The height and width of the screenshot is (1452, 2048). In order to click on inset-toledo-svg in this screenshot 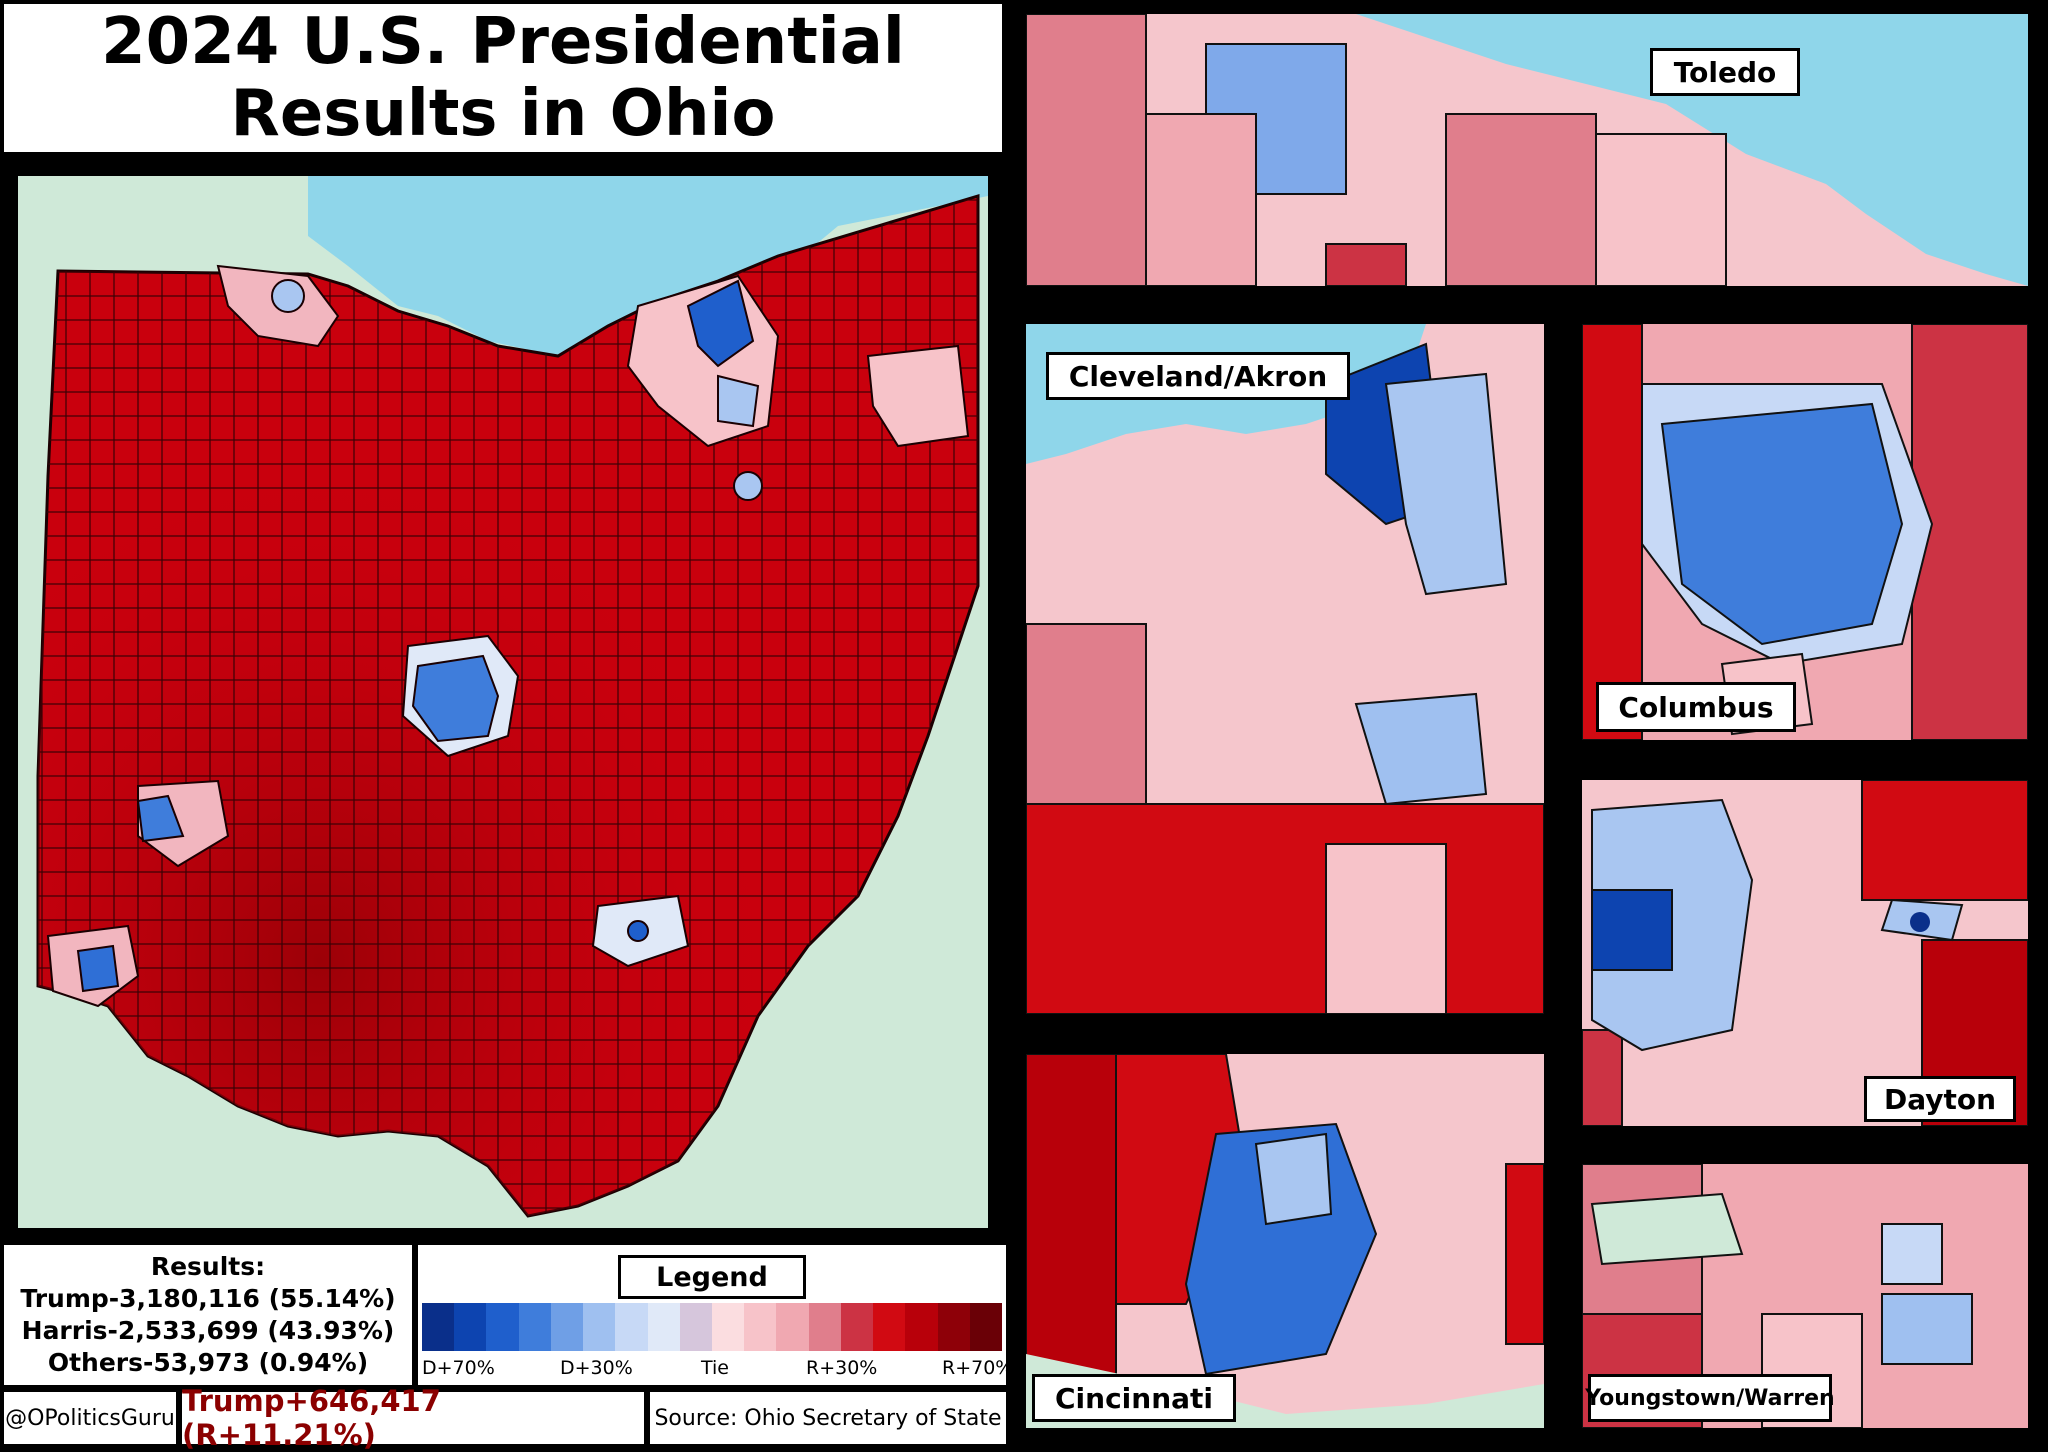, I will do `click(1527, 150)`.